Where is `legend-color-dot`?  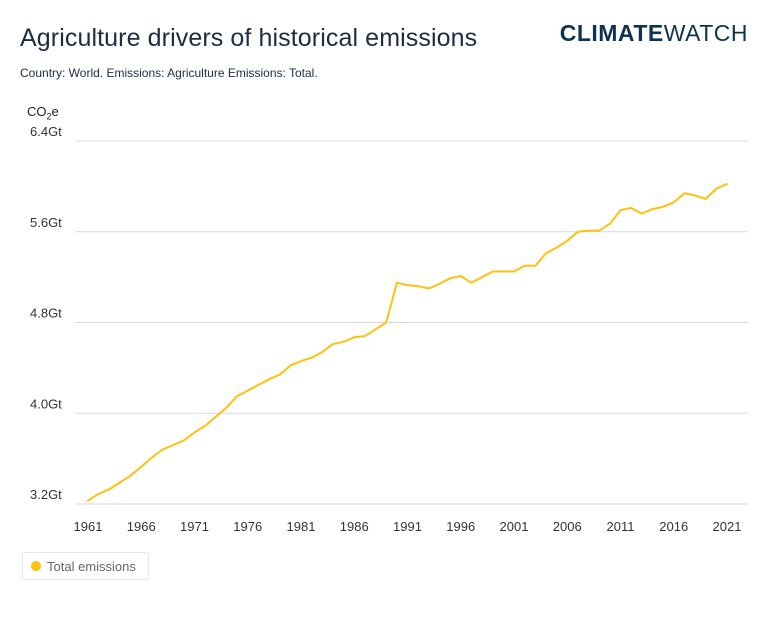 legend-color-dot is located at coordinates (36, 566).